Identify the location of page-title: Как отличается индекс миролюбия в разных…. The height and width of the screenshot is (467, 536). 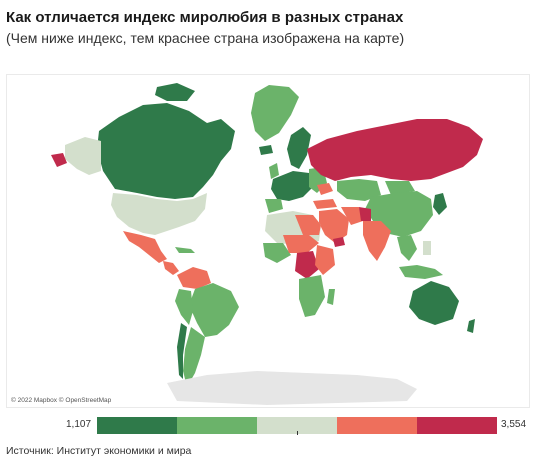
(205, 17).